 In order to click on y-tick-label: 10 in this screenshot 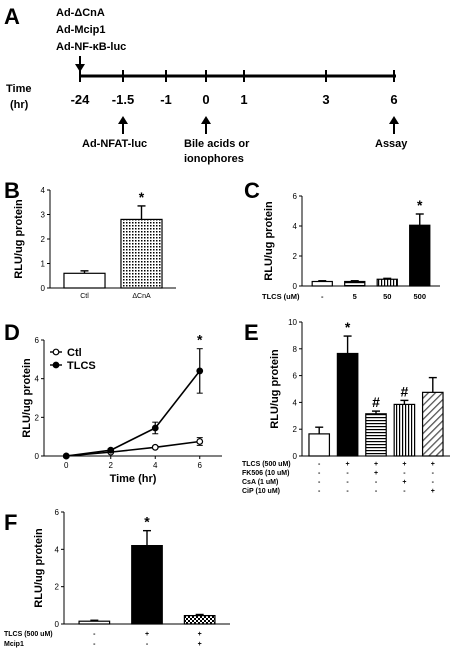, I will do `click(292, 322)`.